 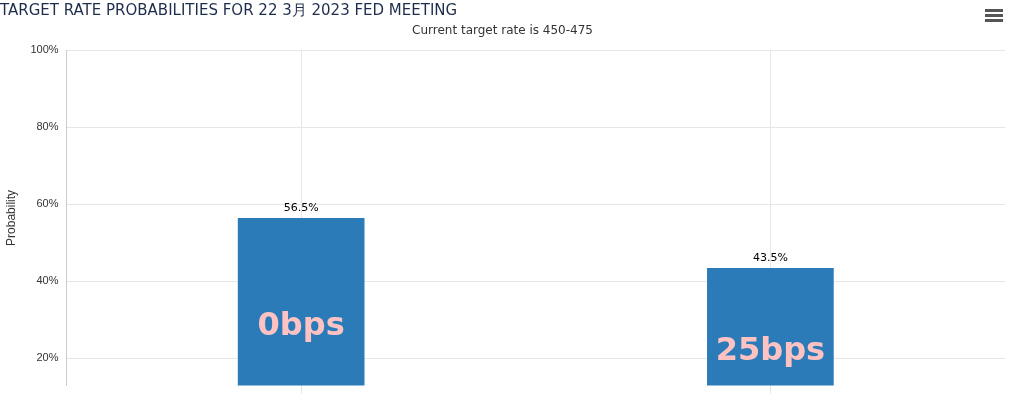 I want to click on annotation: 25bps, so click(x=770, y=349).